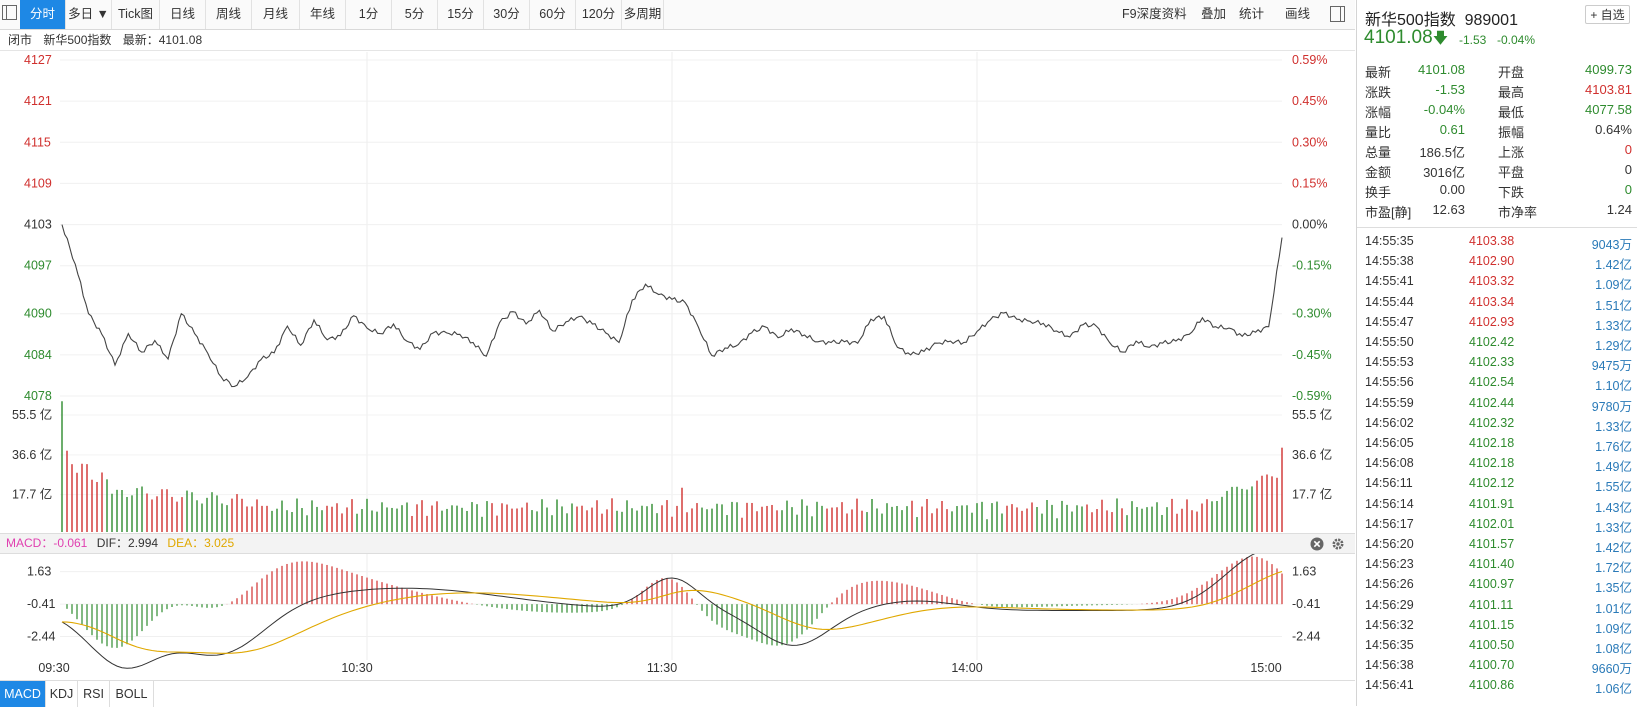  Describe the element at coordinates (1389, 342) in the screenshot. I see `tick-time: 14:55:50` at that location.